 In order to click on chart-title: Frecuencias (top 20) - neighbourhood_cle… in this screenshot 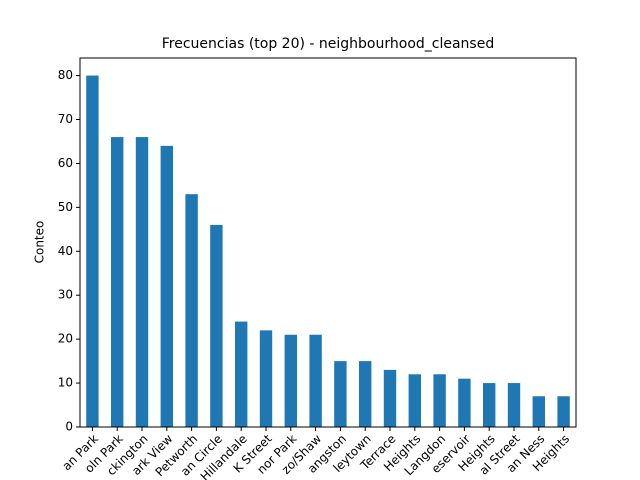, I will do `click(328, 44)`.